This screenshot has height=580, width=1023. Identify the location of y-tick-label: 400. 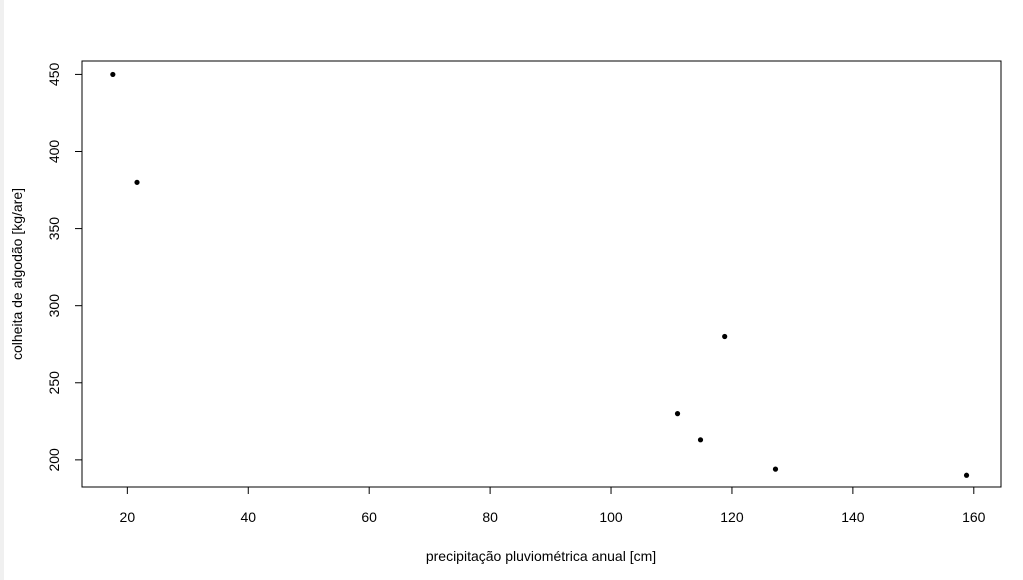
(54, 152).